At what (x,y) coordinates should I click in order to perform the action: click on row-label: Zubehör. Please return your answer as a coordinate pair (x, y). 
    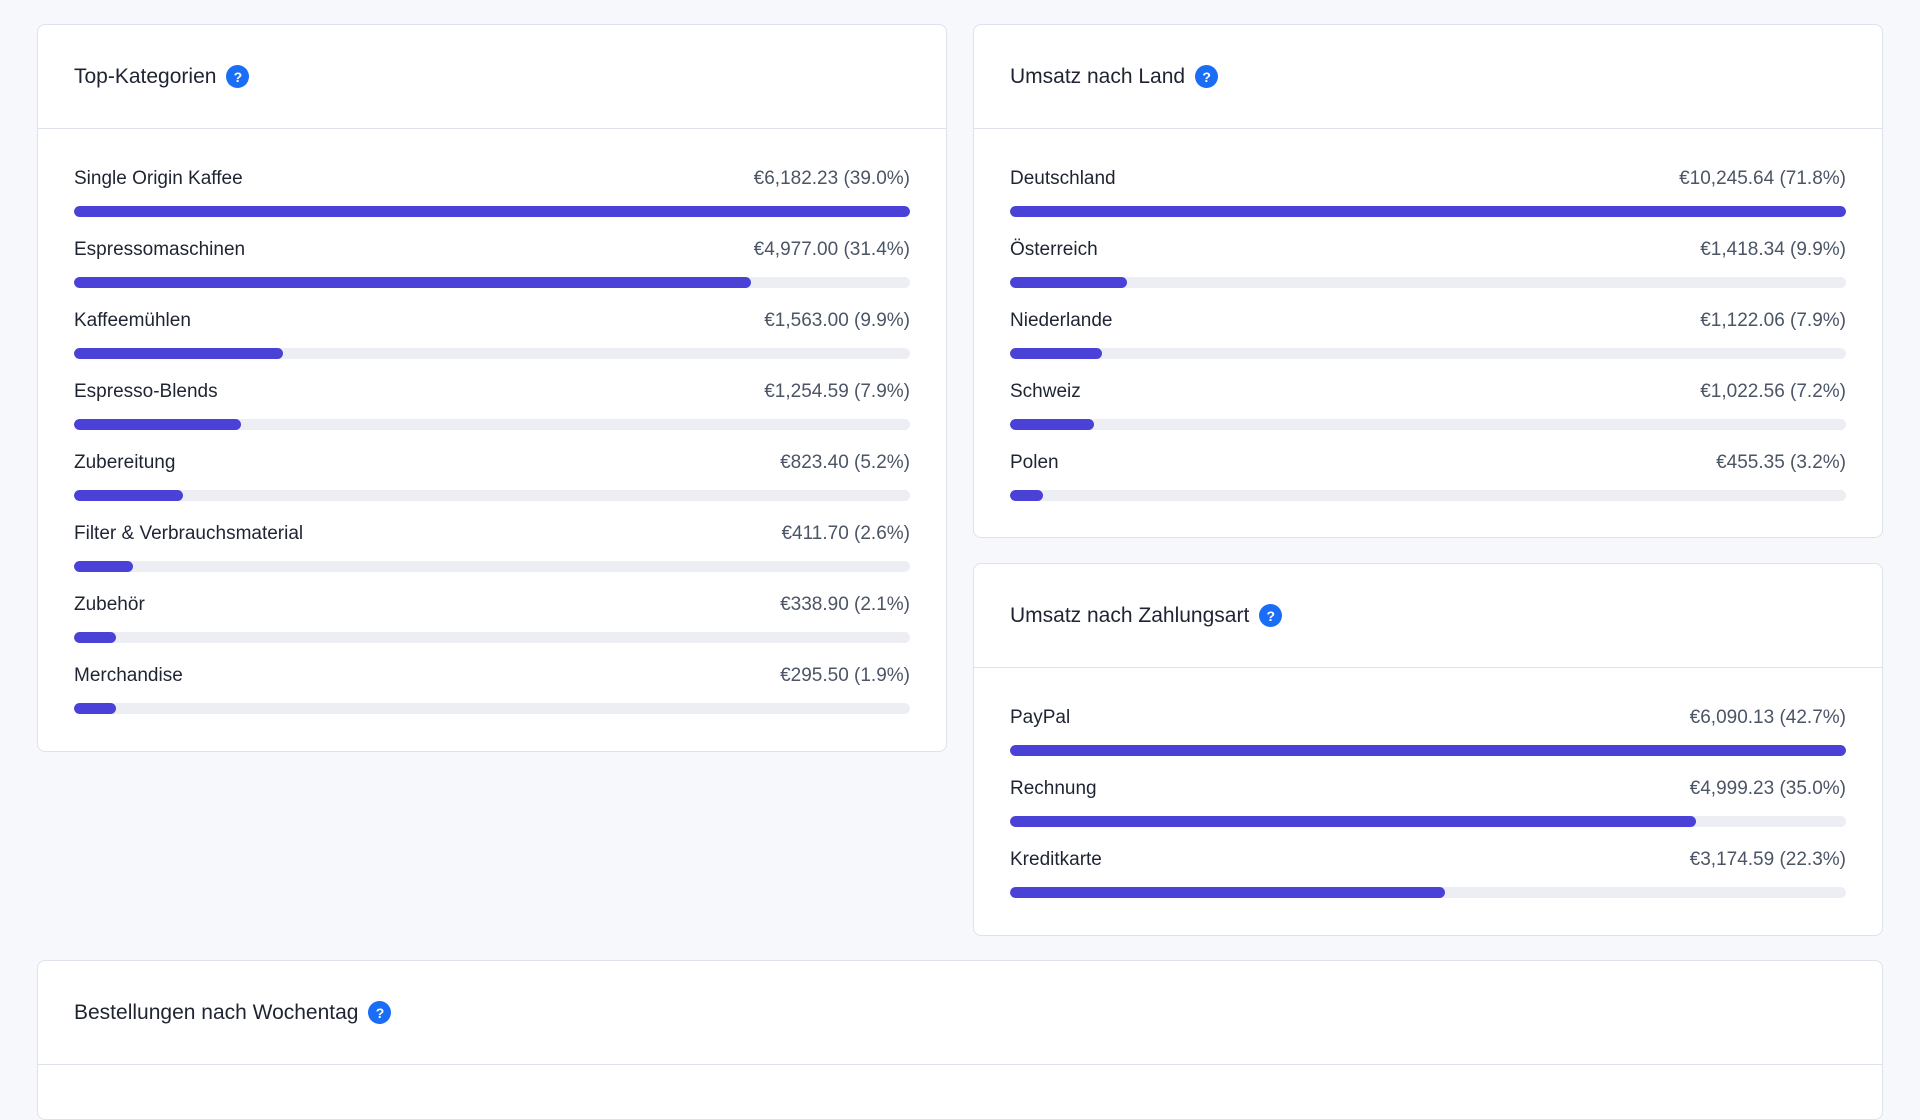
    Looking at the image, I should click on (109, 604).